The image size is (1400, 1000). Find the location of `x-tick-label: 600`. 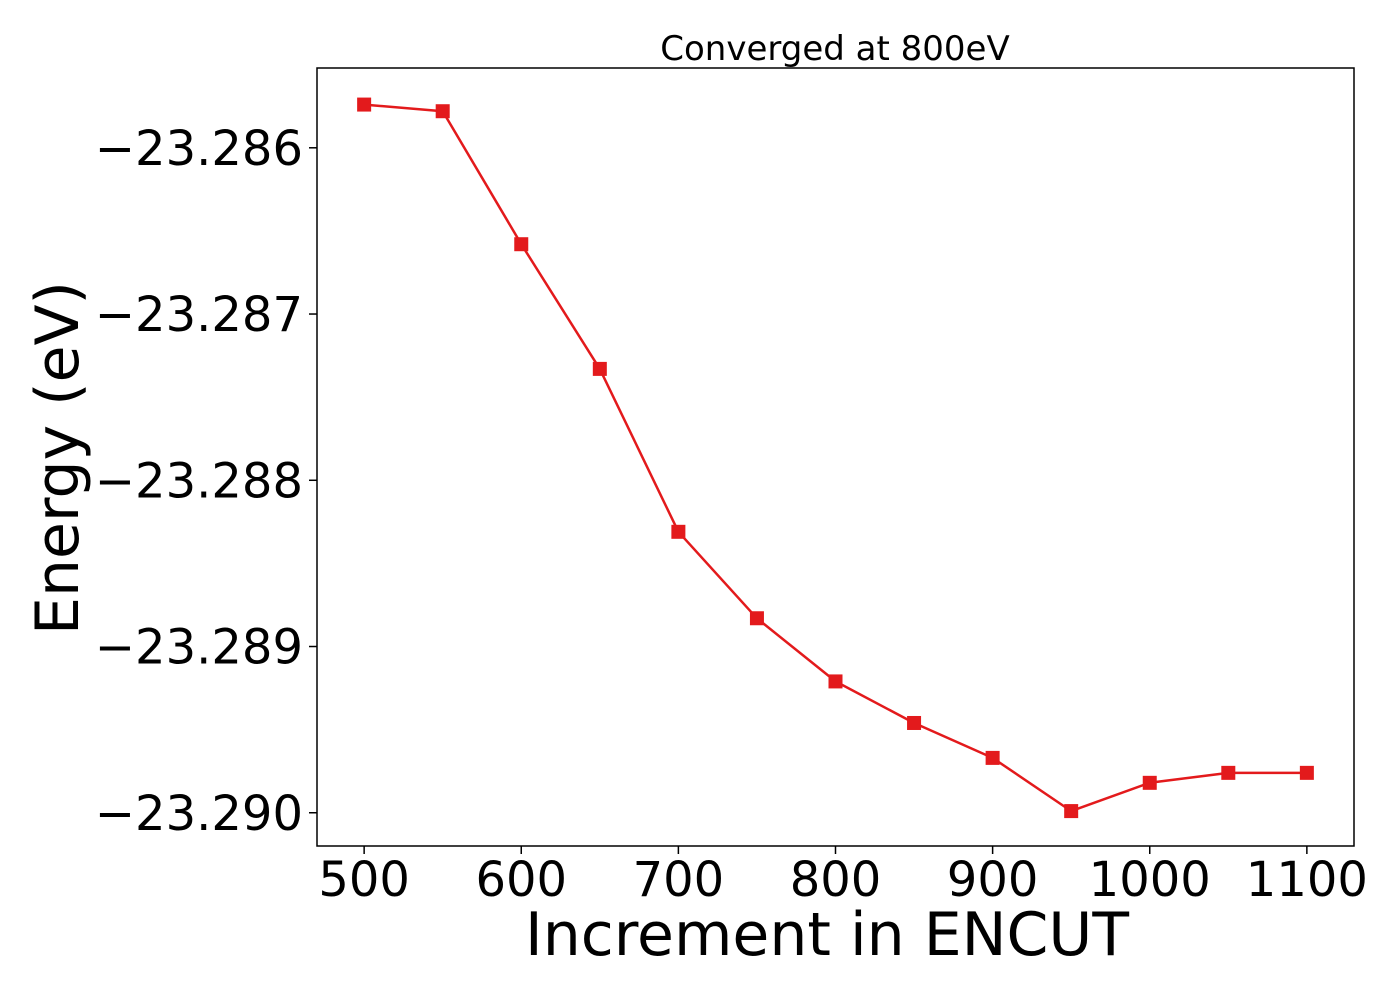

x-tick-label: 600 is located at coordinates (521, 880).